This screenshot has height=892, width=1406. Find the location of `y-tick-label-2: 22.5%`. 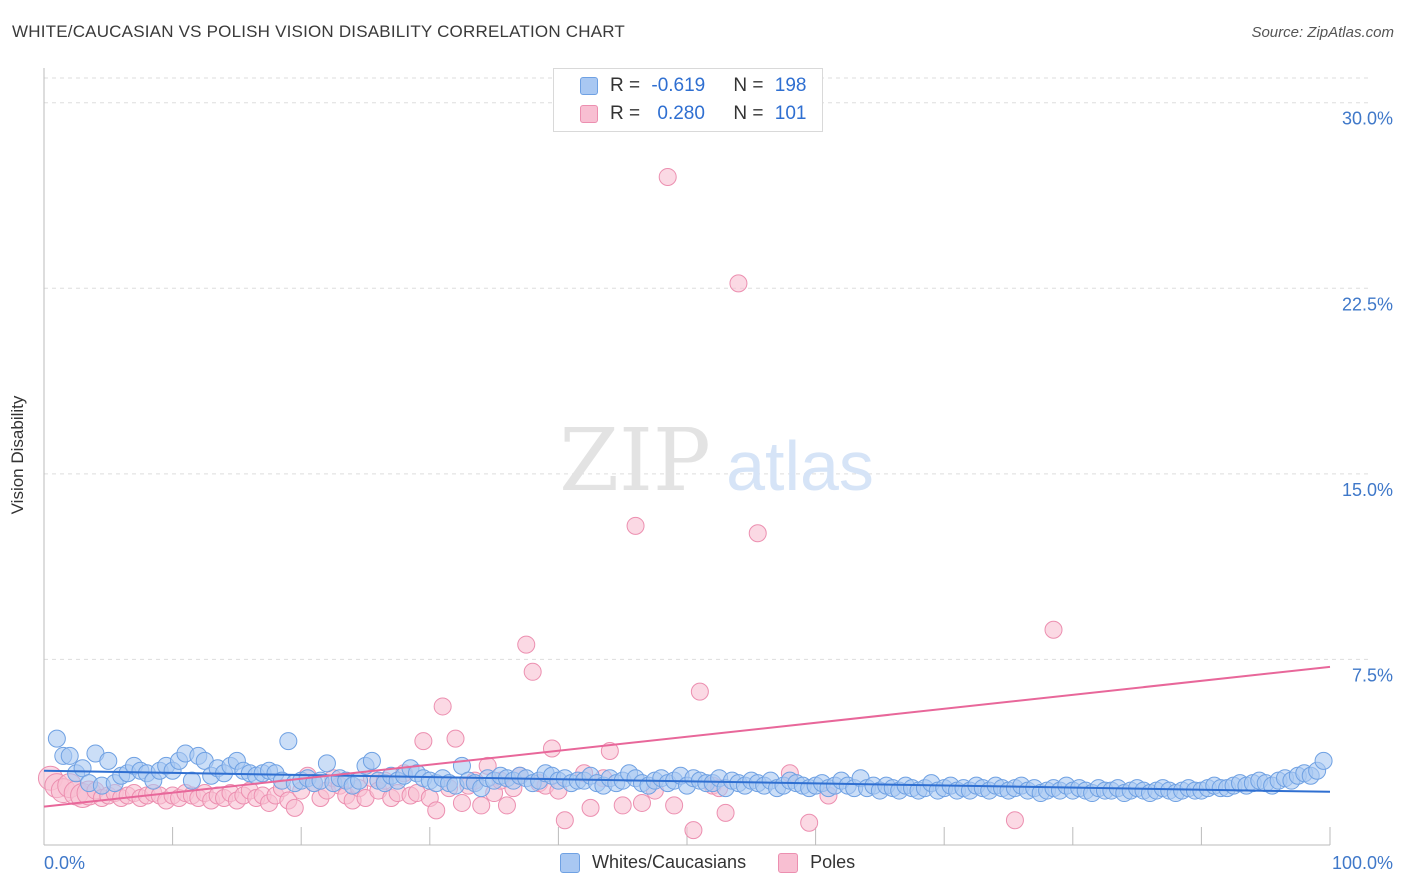

y-tick-label-2: 22.5% is located at coordinates (1367, 304).